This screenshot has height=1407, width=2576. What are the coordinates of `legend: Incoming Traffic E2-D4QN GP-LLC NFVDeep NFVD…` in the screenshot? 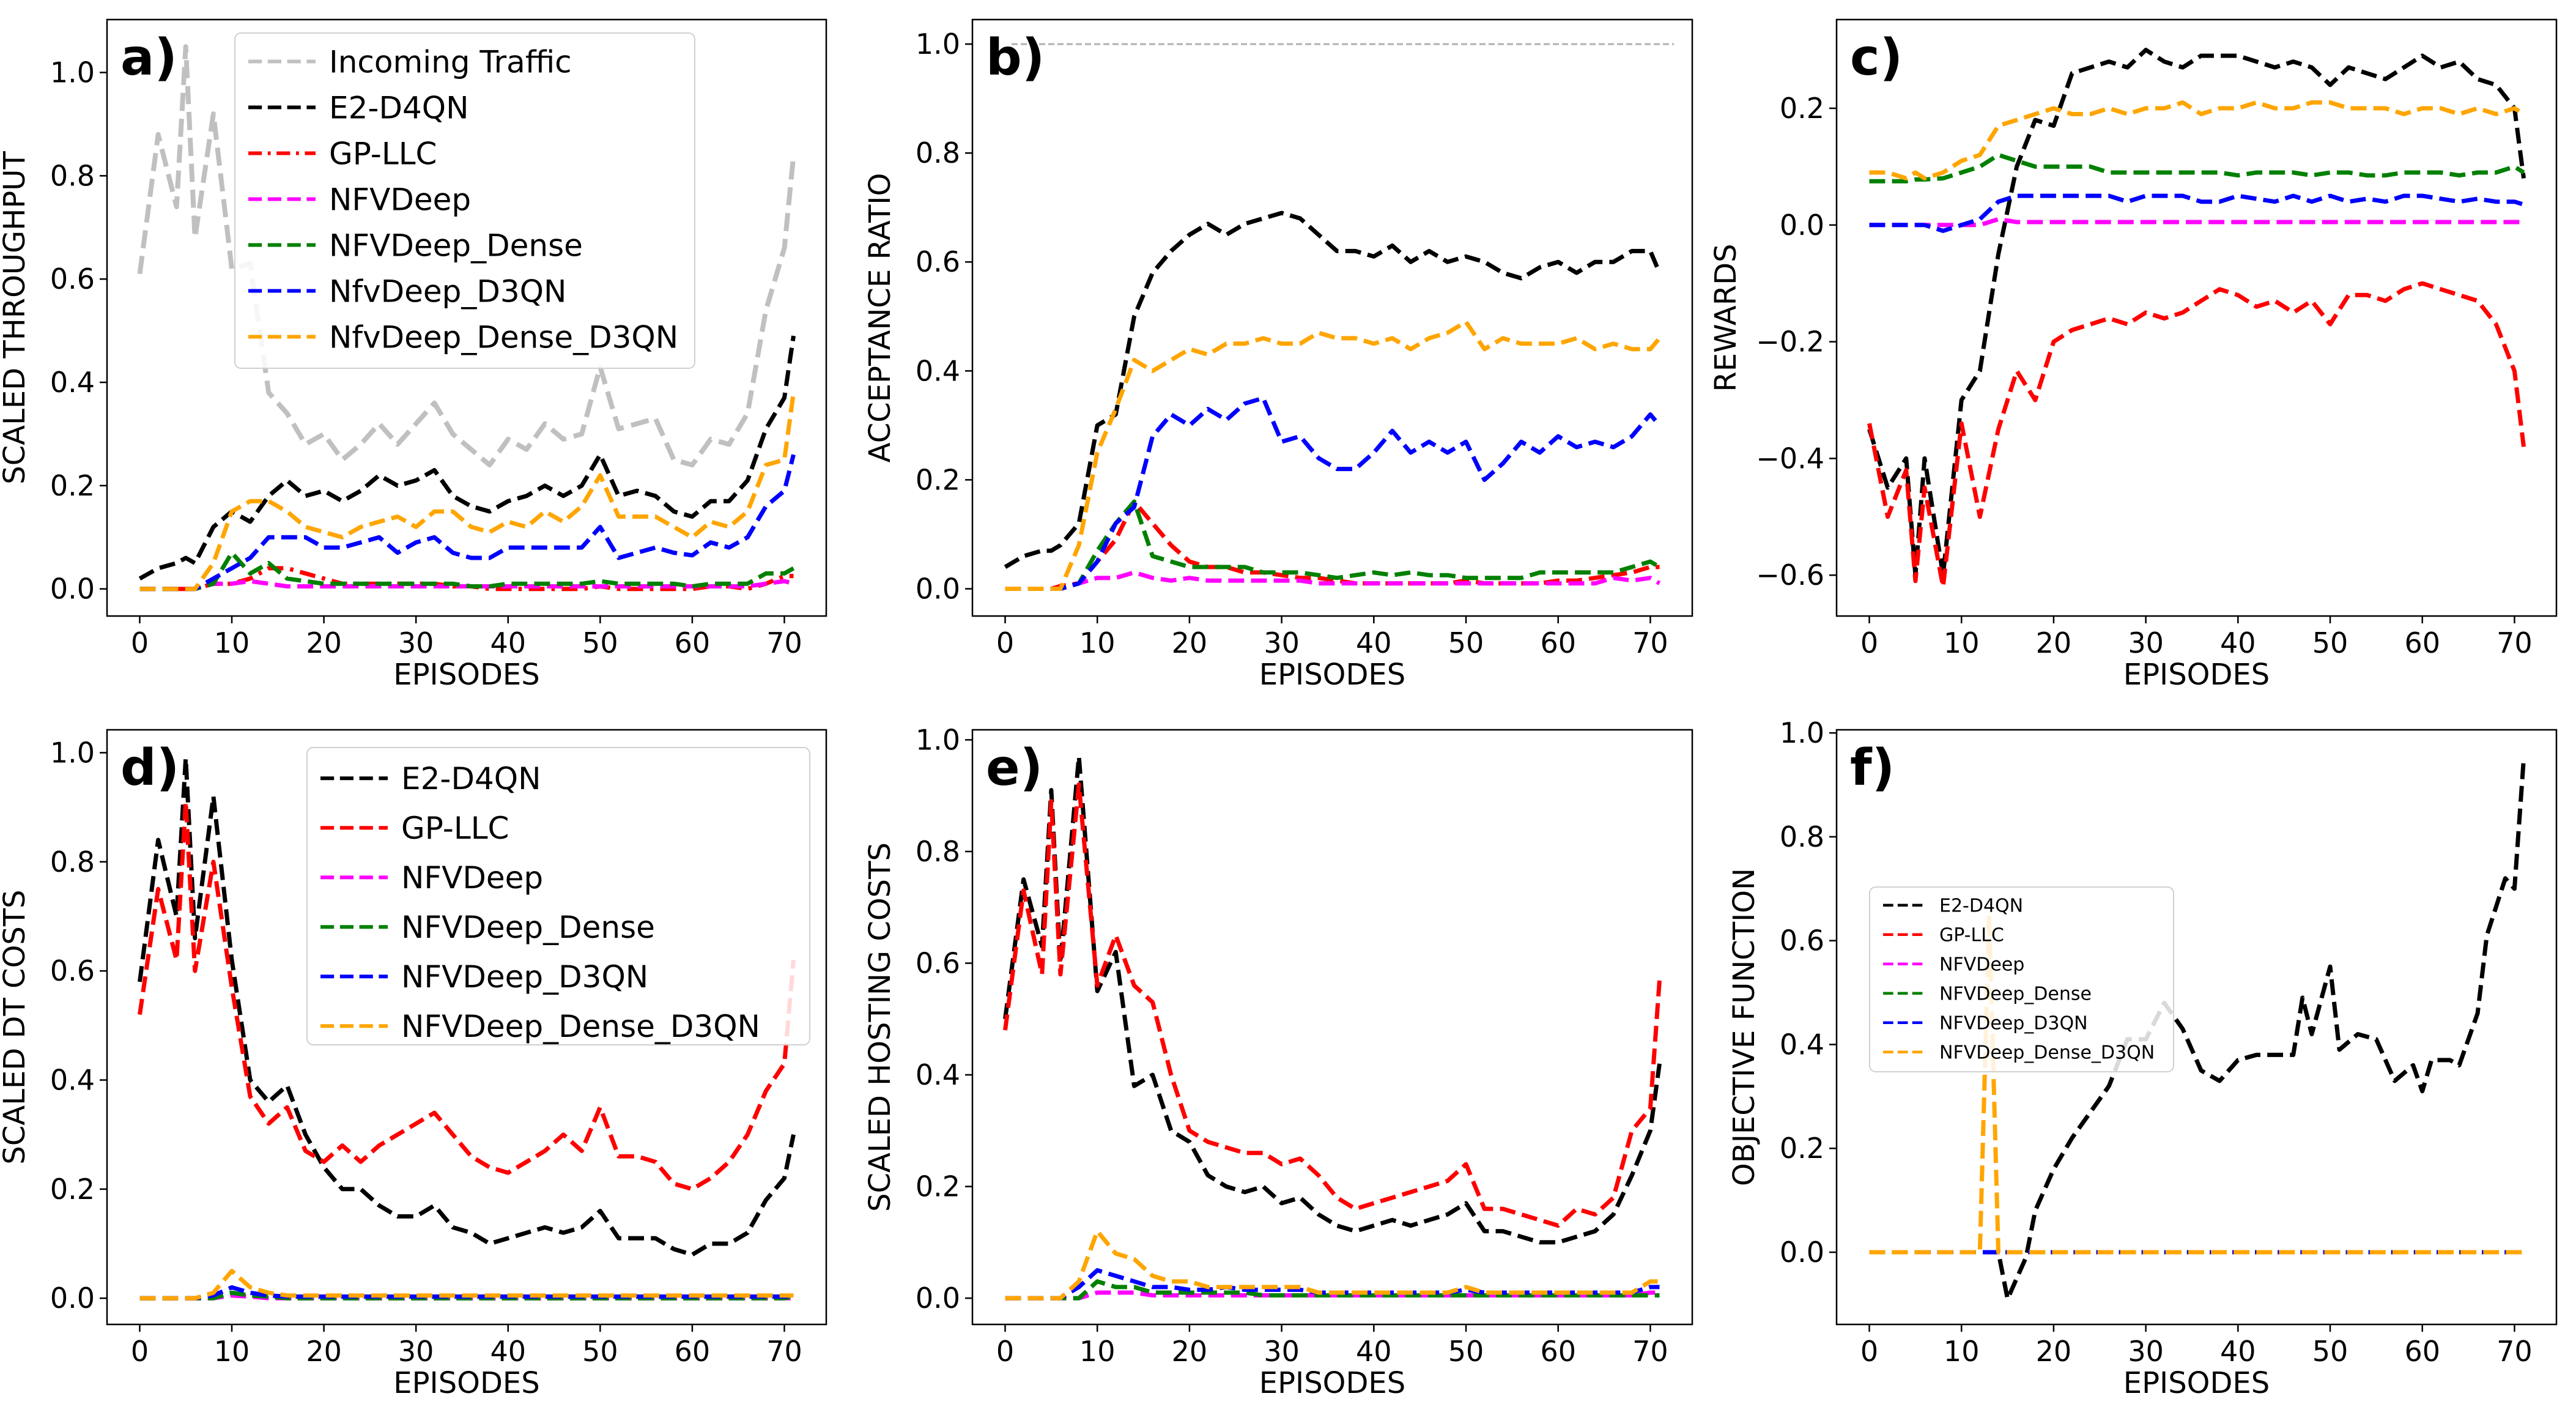 It's located at (464, 200).